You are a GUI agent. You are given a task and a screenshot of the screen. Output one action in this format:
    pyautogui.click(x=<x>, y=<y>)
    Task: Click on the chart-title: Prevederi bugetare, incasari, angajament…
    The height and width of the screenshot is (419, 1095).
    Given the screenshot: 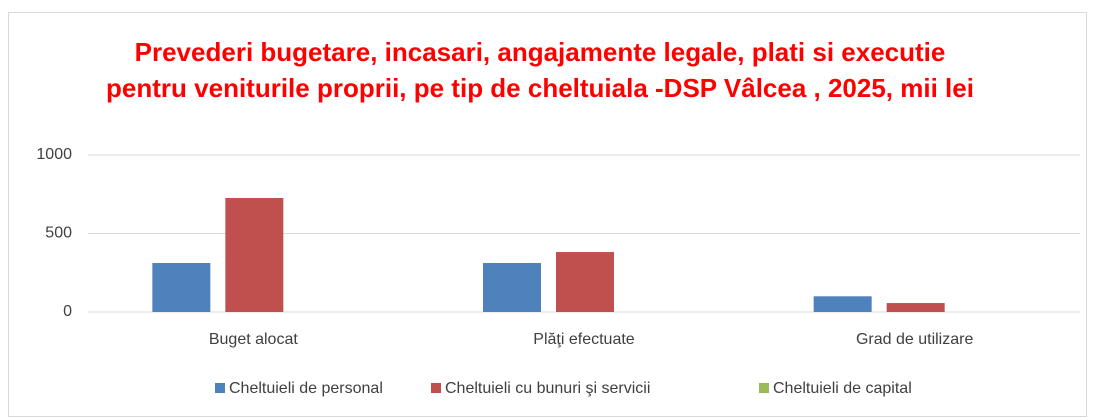 What is the action you would take?
    pyautogui.click(x=540, y=70)
    